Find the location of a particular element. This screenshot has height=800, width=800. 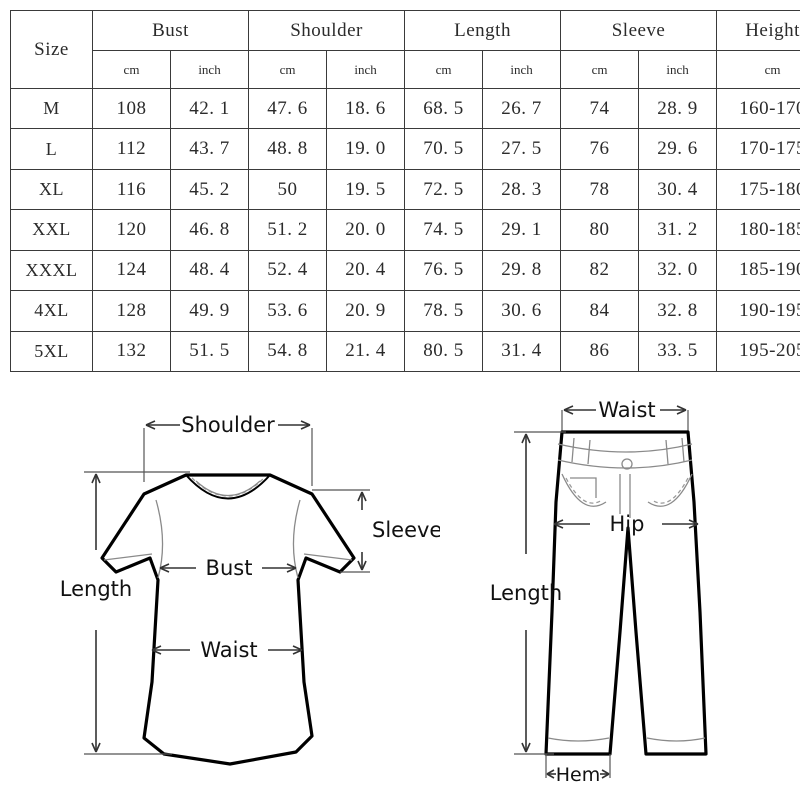

measurement-cell: 29. 6 is located at coordinates (678, 149).